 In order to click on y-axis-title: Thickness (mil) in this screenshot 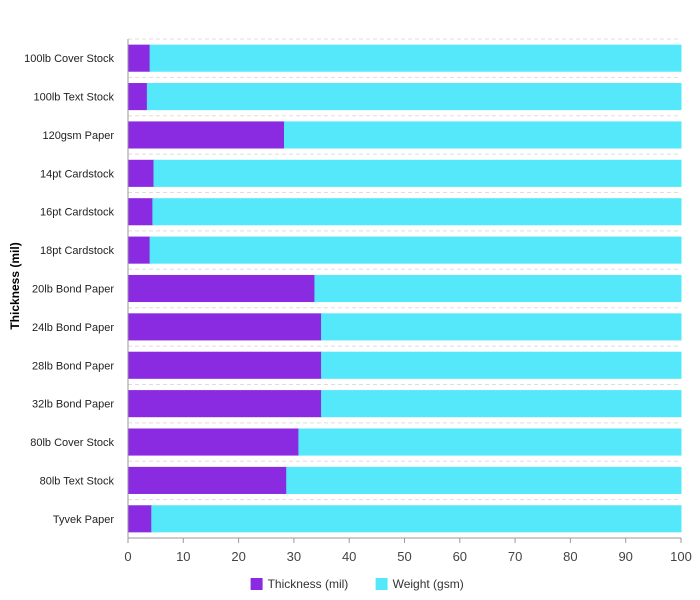, I will do `click(15, 285)`.